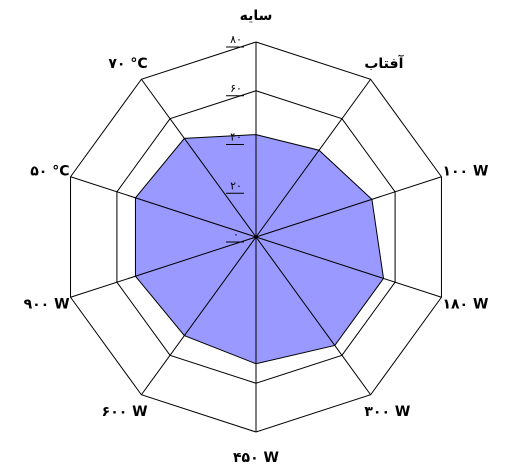 The height and width of the screenshot is (466, 508). I want to click on category-label-4: ۳۰۰ W, so click(387, 412).